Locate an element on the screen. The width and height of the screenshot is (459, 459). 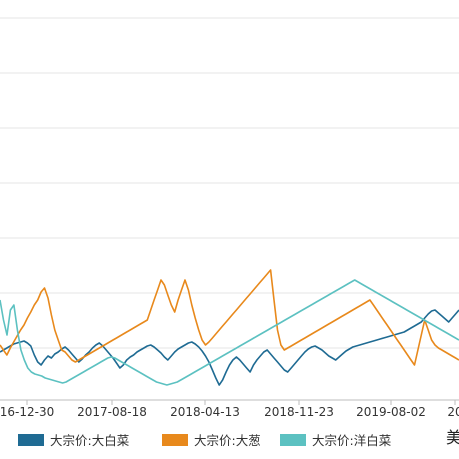
x-tick-label: 20 is located at coordinates (453, 412).